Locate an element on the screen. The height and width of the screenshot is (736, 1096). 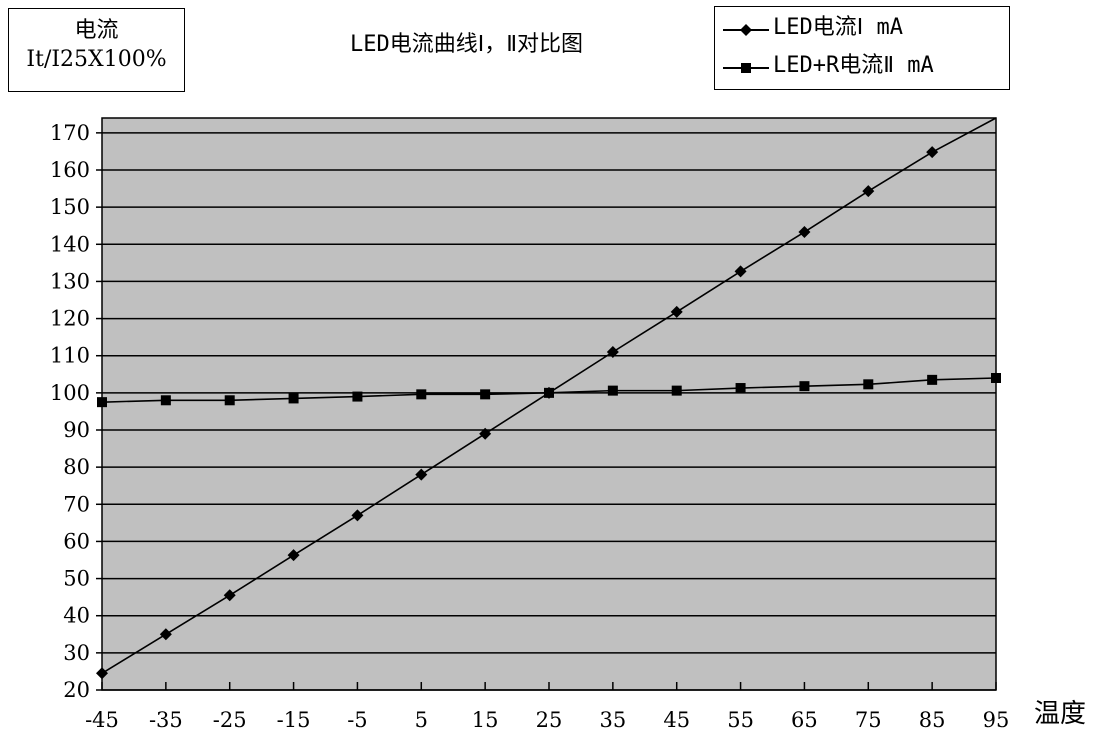
legend: LED电流Ⅰ mA LED+R电流Ⅱ mA is located at coordinates (862, 48).